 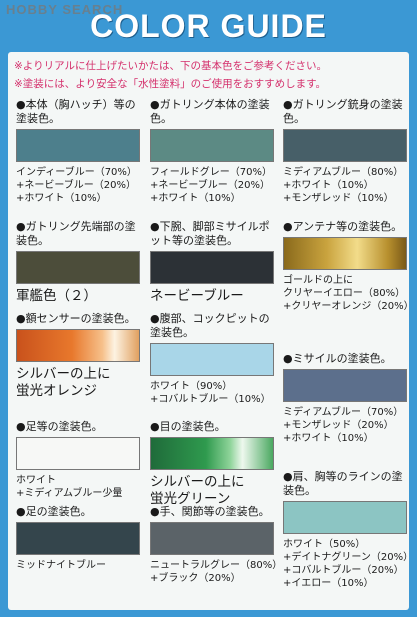 I want to click on color-entry: ●額センサーの塗装色。 シルバーの上に 蛍光オレンジ, so click(x=80, y=356).